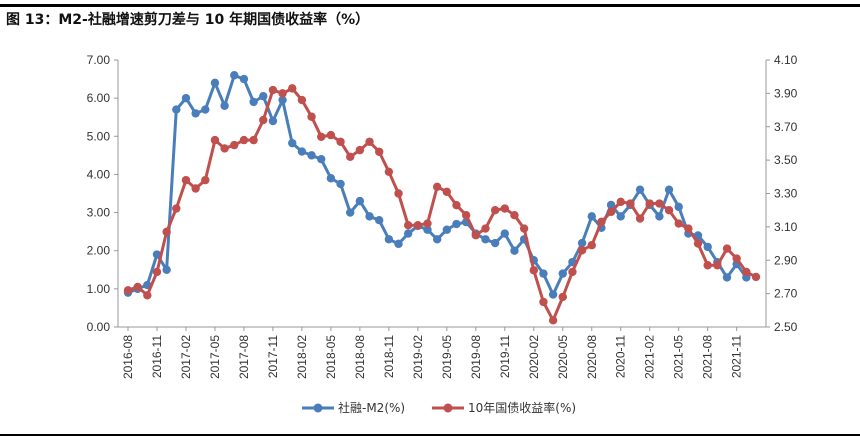 Image resolution: width=860 pixels, height=440 pixels. I want to click on x-tick-label: 2021-02, so click(650, 357).